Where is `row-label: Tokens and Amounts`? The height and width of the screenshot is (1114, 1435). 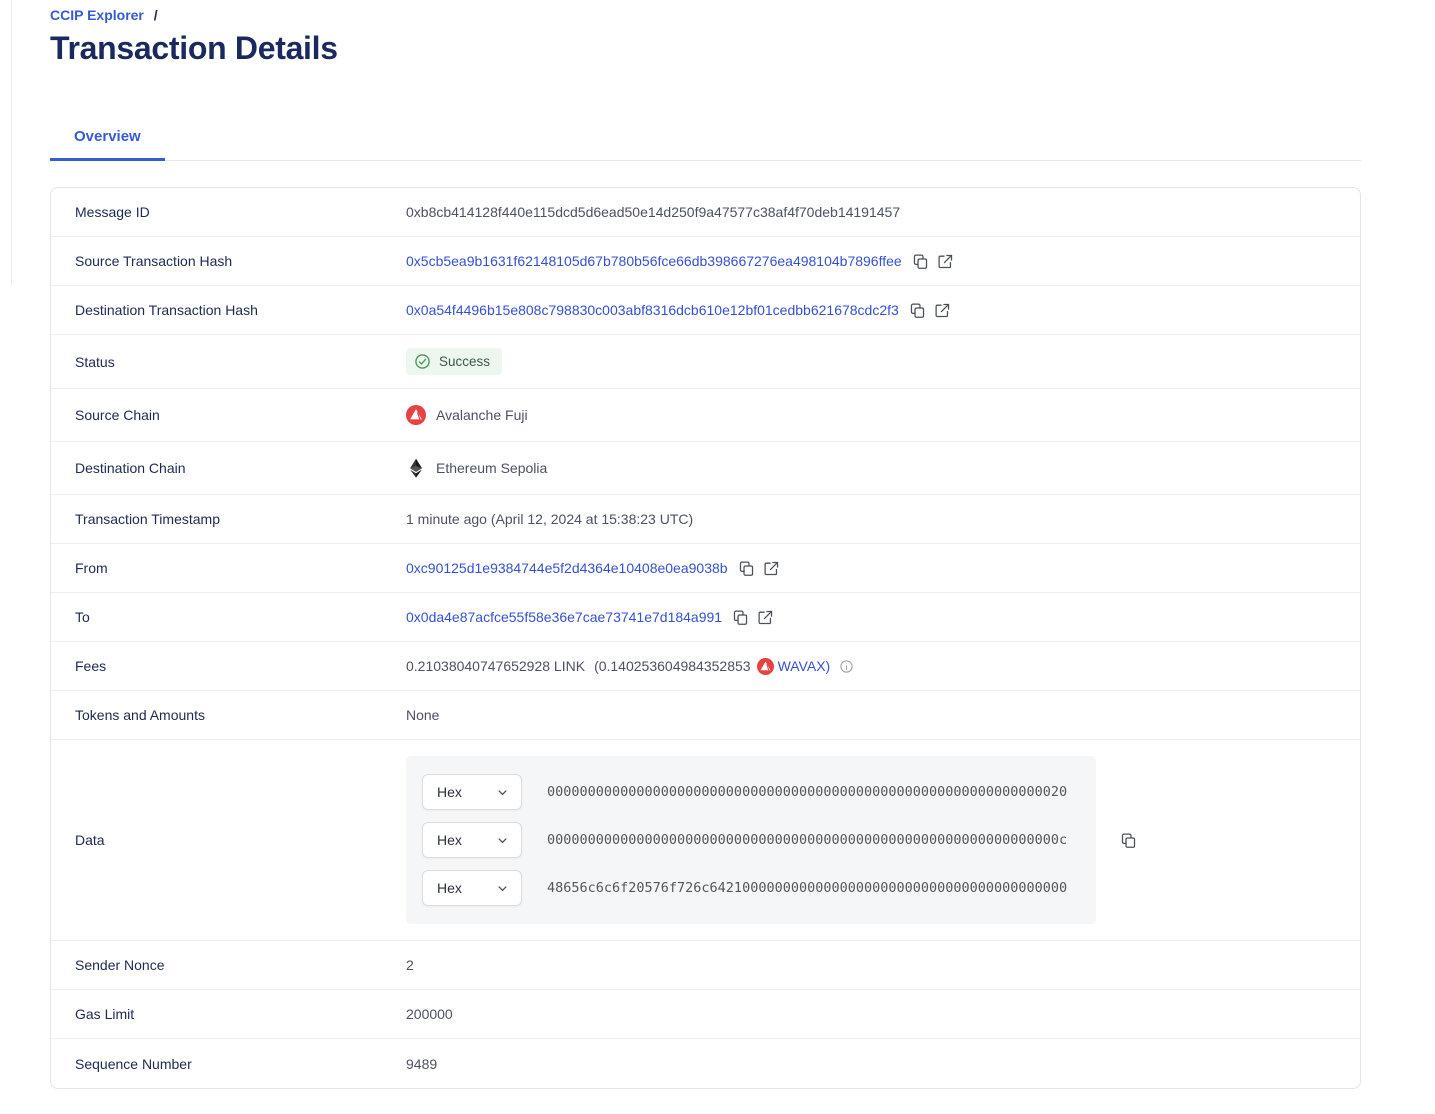
row-label: Tokens and Amounts is located at coordinates (140, 715).